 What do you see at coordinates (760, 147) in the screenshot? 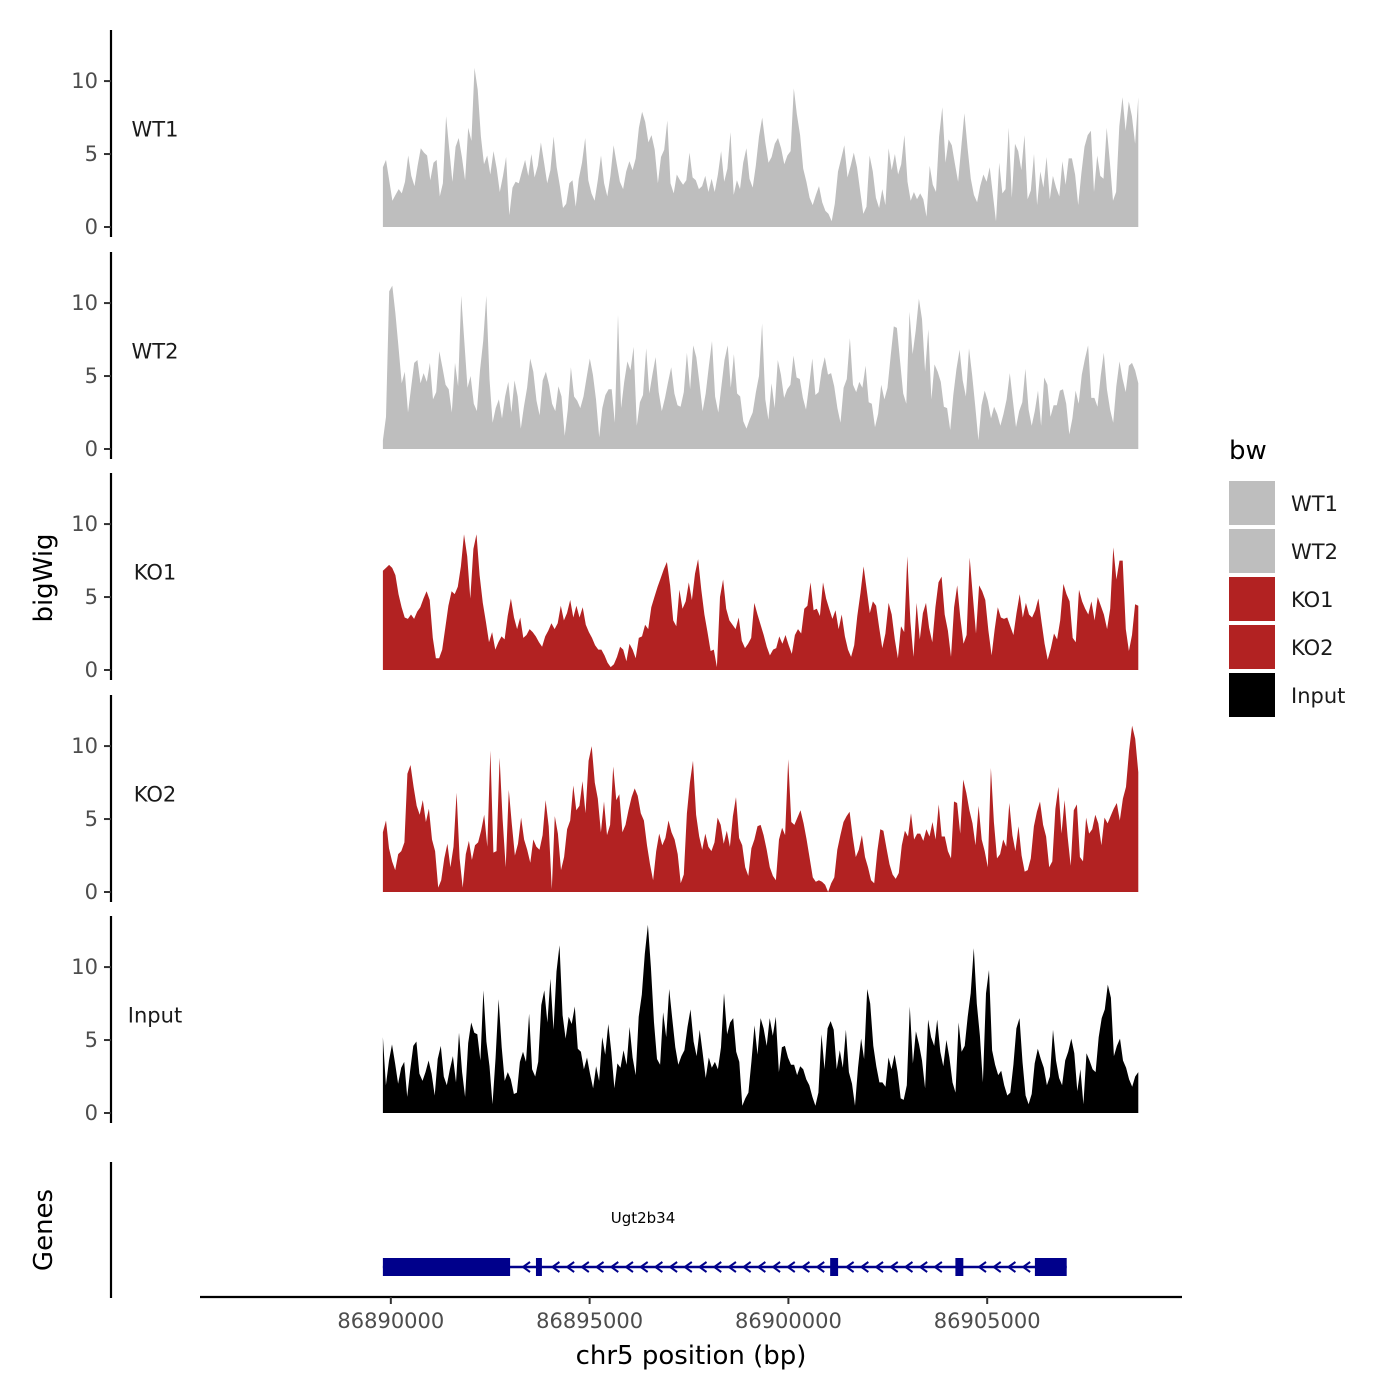
I see `signal-area-wt1` at bounding box center [760, 147].